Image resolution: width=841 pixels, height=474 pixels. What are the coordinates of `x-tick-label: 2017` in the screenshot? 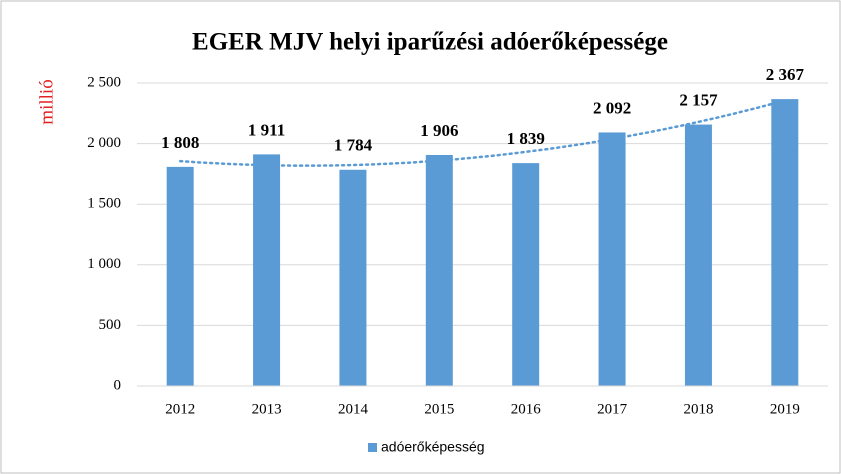 It's located at (612, 409).